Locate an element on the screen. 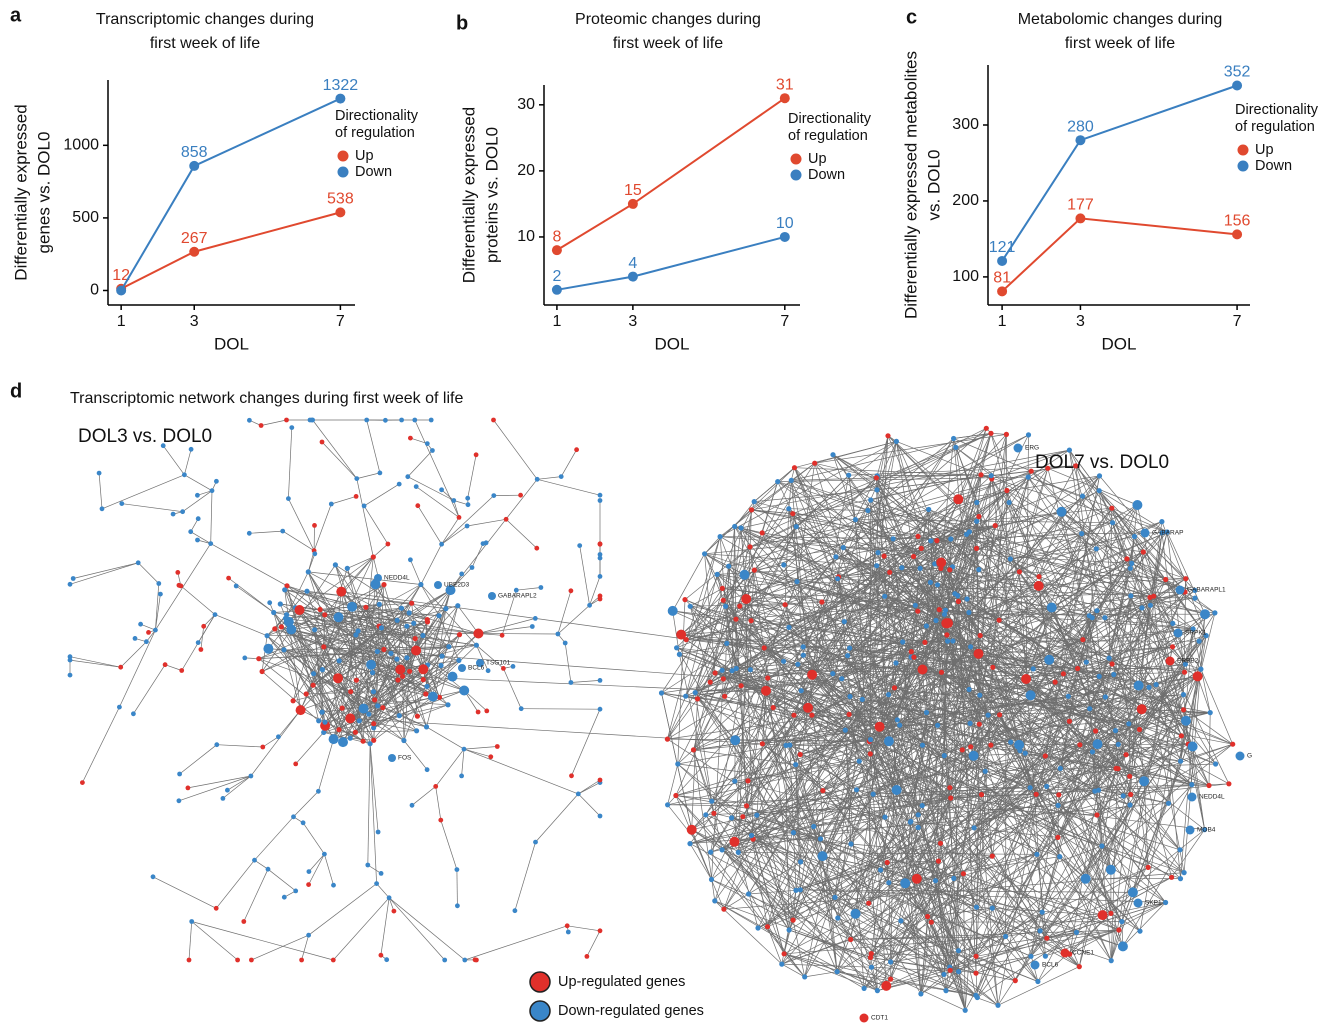  y-tick-label: 500 is located at coordinates (85, 217).